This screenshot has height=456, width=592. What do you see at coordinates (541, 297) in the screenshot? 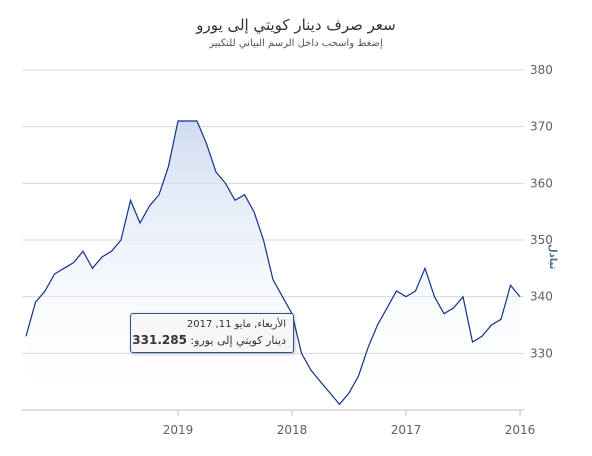
I see `y-tick-label: 340` at bounding box center [541, 297].